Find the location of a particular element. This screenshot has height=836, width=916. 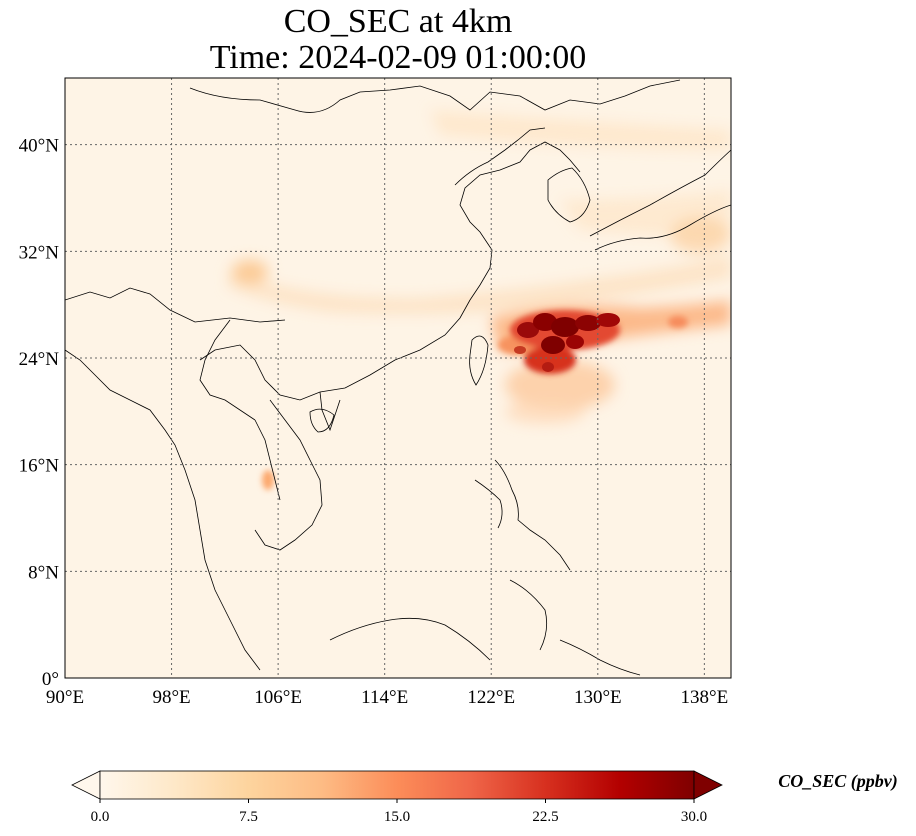

colorbar-tick-label: 30.0 is located at coordinates (694, 817).